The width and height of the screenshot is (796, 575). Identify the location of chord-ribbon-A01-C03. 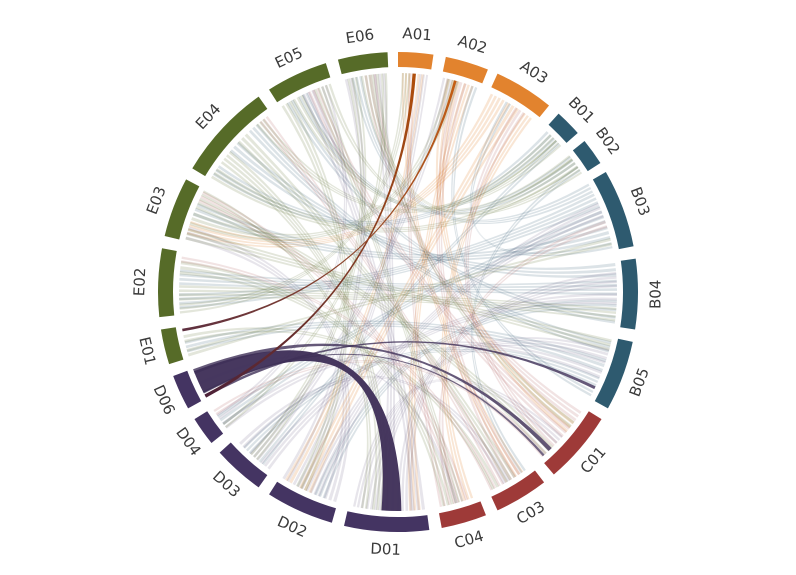
(462, 274).